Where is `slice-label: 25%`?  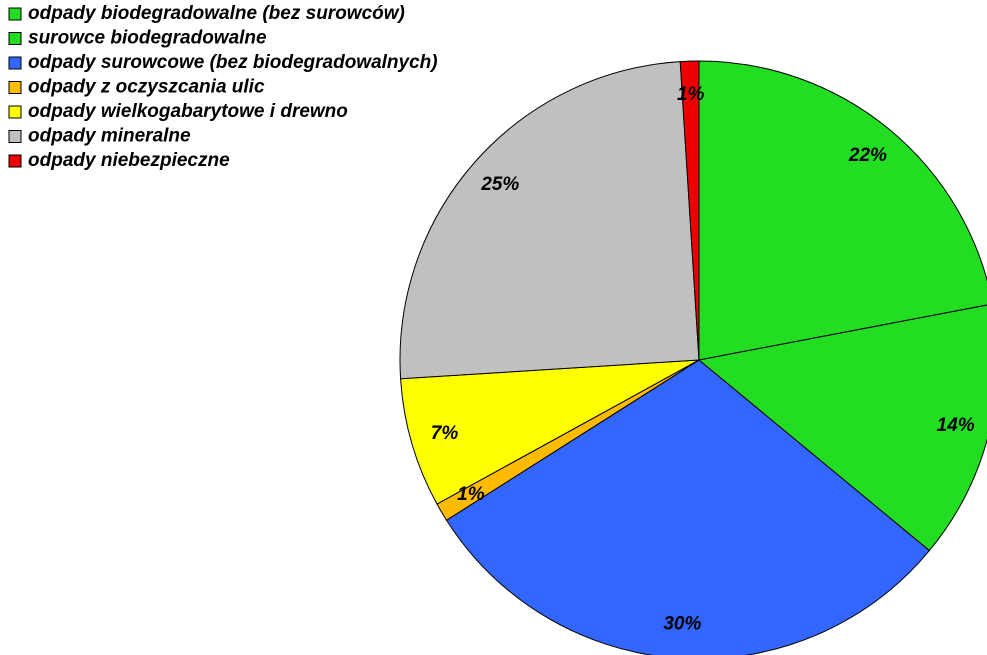 slice-label: 25% is located at coordinates (499, 184).